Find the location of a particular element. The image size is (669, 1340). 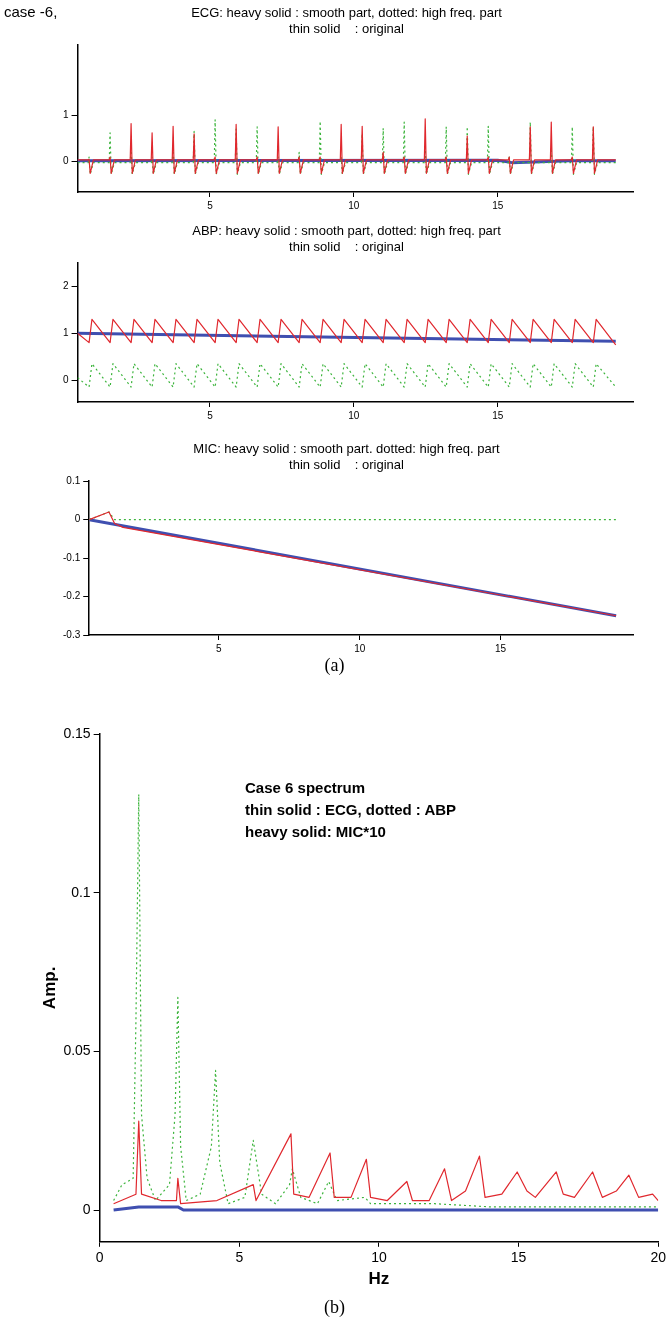

annotation: Case 6 spectrum is located at coordinates (305, 788).